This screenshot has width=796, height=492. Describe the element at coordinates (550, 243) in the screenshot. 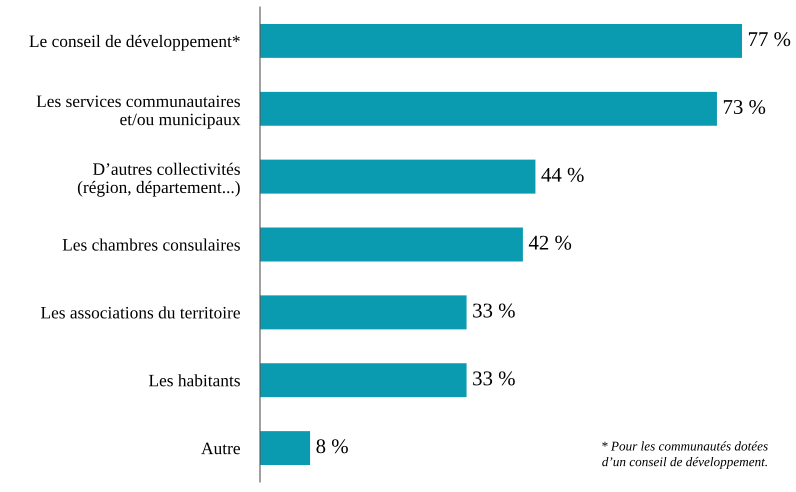

I see `data-label: 42 %` at that location.